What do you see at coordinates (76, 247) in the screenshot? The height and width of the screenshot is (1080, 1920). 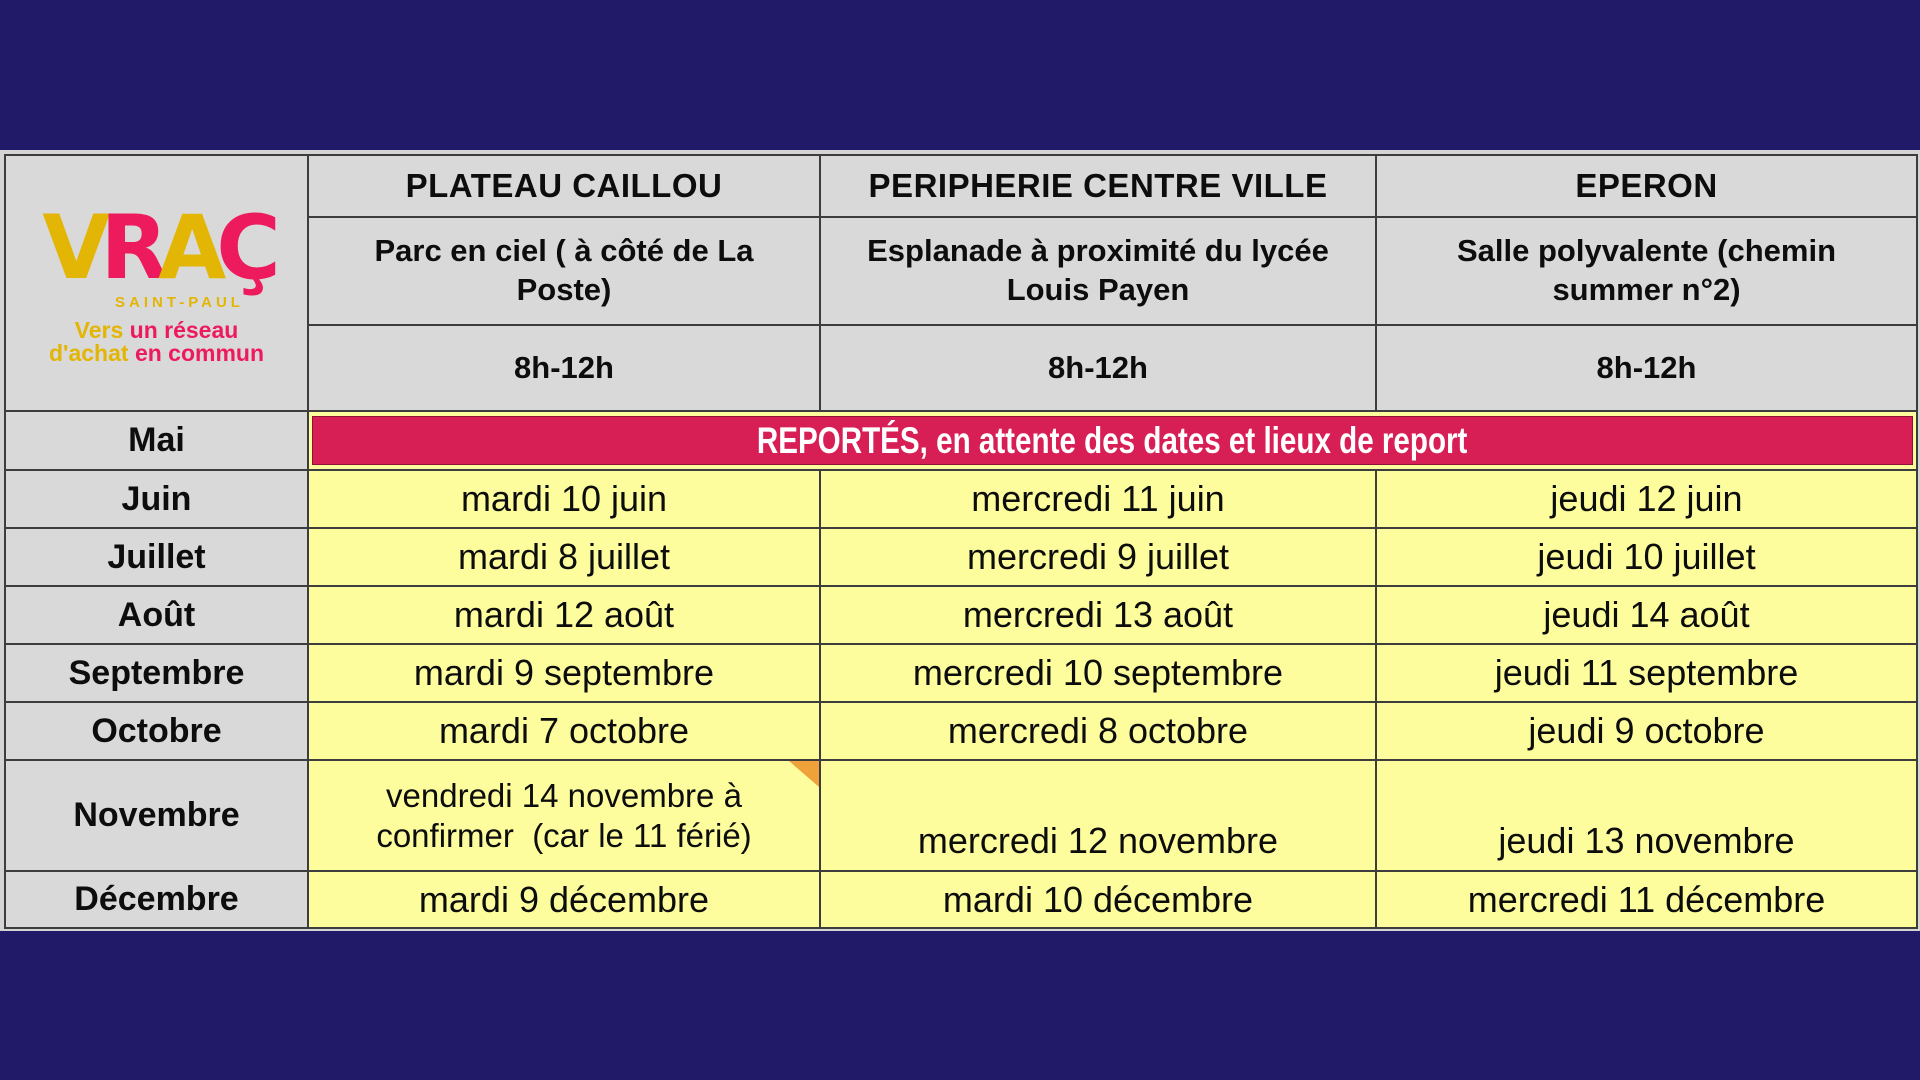 I see `logo-letter: V` at bounding box center [76, 247].